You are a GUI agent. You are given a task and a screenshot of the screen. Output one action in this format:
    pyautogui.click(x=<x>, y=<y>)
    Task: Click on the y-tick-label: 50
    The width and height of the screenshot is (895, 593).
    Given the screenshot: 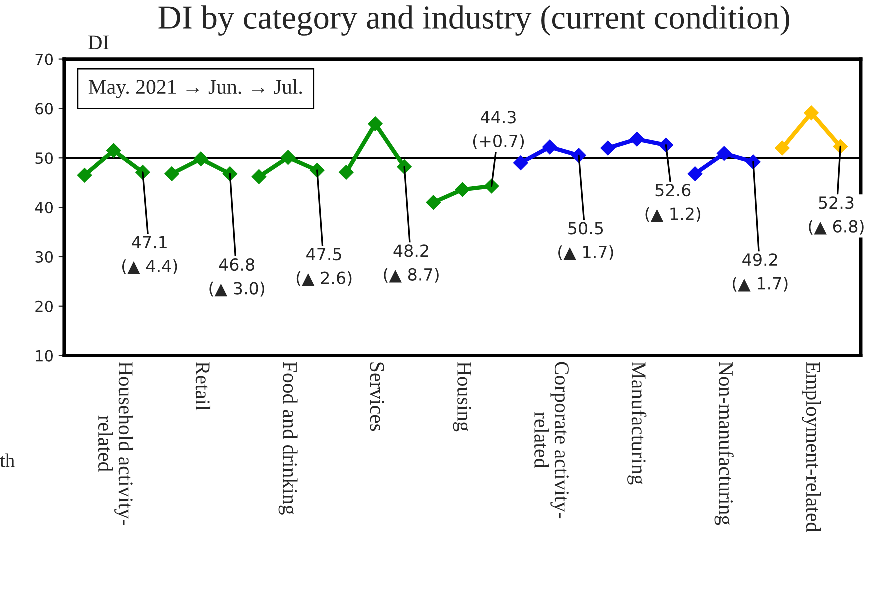 What is the action you would take?
    pyautogui.click(x=45, y=158)
    